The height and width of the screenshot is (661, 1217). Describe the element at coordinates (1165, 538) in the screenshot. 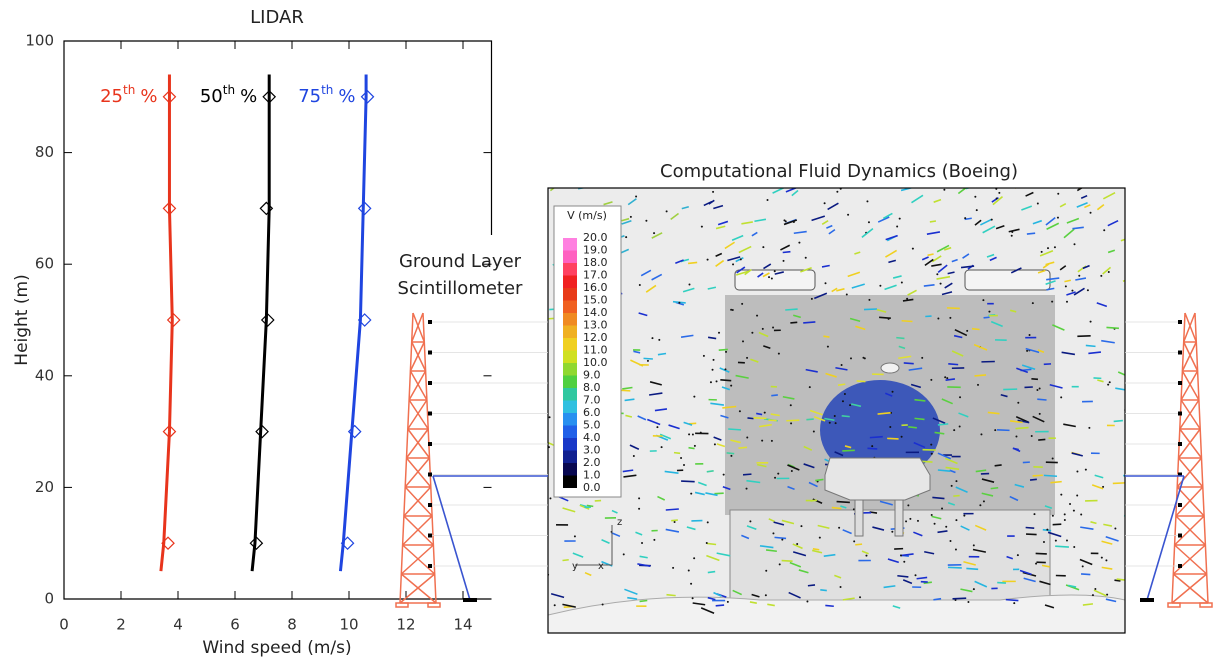

I see `beam` at that location.